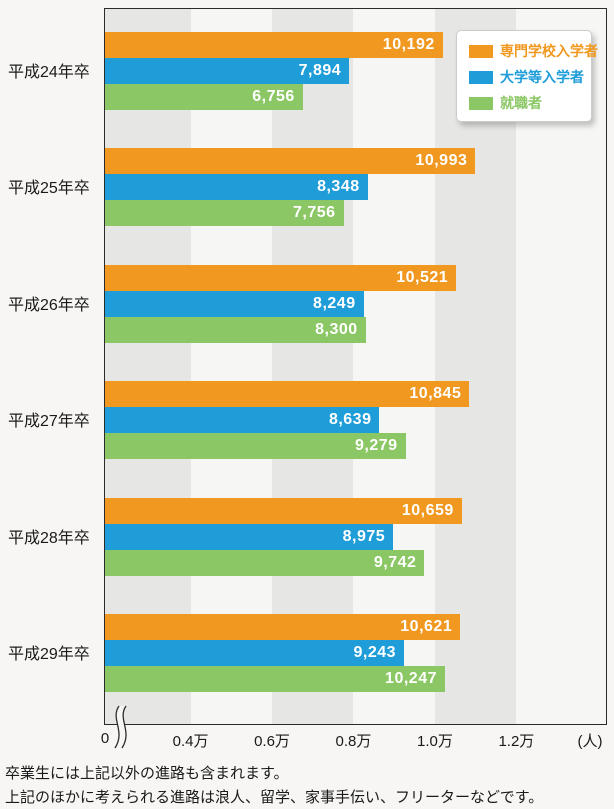  Describe the element at coordinates (273, 96) in the screenshot. I see `bar-value-label: 6,756` at that location.